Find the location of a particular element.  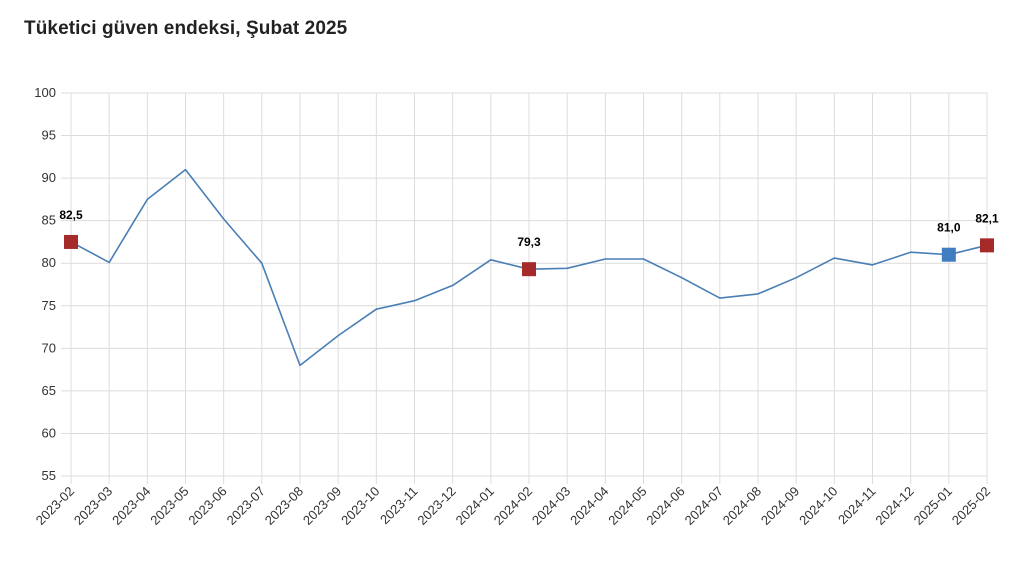

x-tick-label: 2024-10 is located at coordinates (818, 506).